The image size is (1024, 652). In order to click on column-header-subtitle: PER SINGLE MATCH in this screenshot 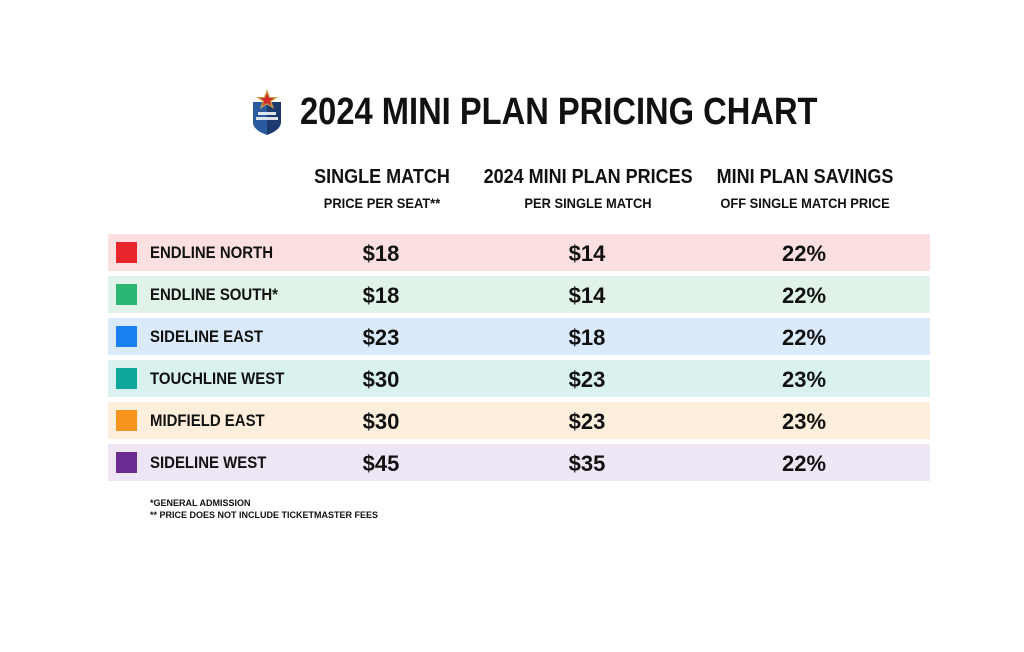, I will do `click(588, 203)`.